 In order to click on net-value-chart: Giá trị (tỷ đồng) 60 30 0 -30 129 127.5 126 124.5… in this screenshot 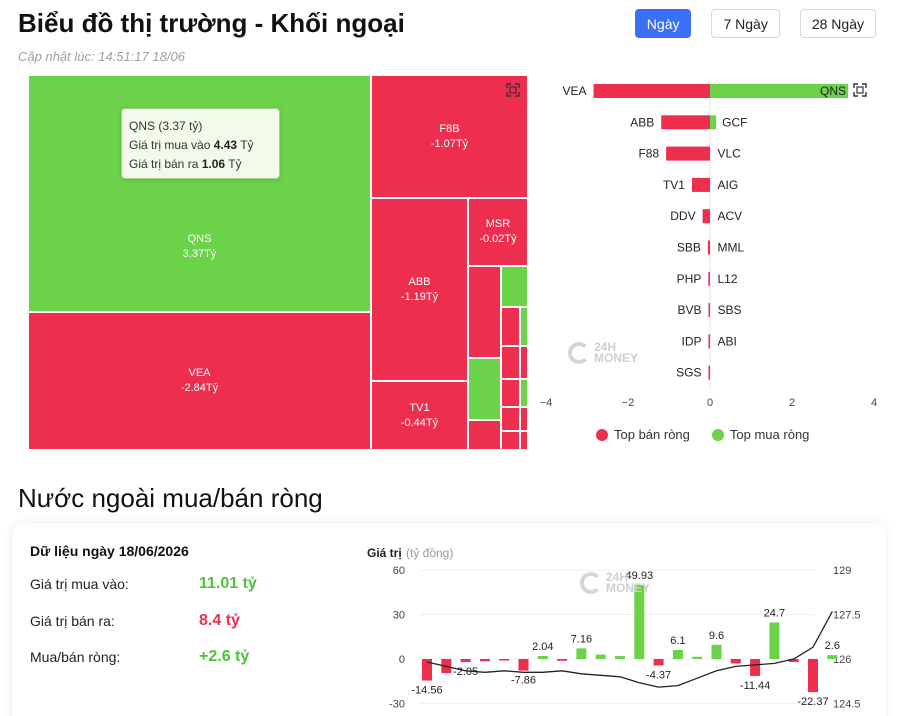, I will do `click(620, 629)`.